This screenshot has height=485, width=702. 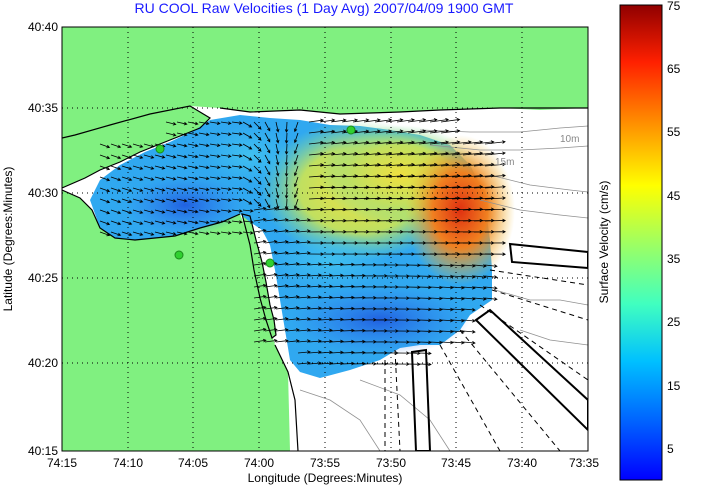 What do you see at coordinates (136, 147) in the screenshot?
I see `land-staten-island` at bounding box center [136, 147].